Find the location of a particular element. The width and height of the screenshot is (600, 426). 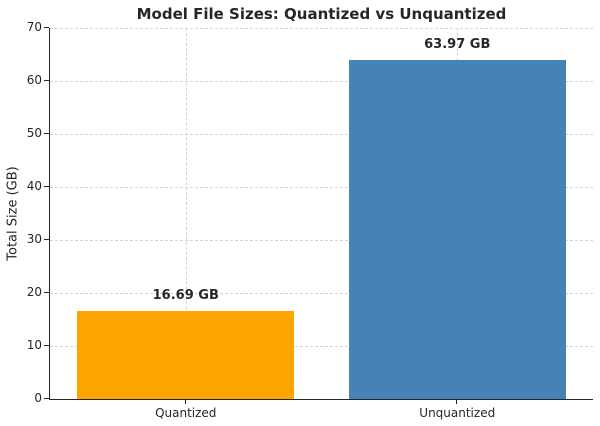

y-tick-label-70: 70 is located at coordinates (34, 27).